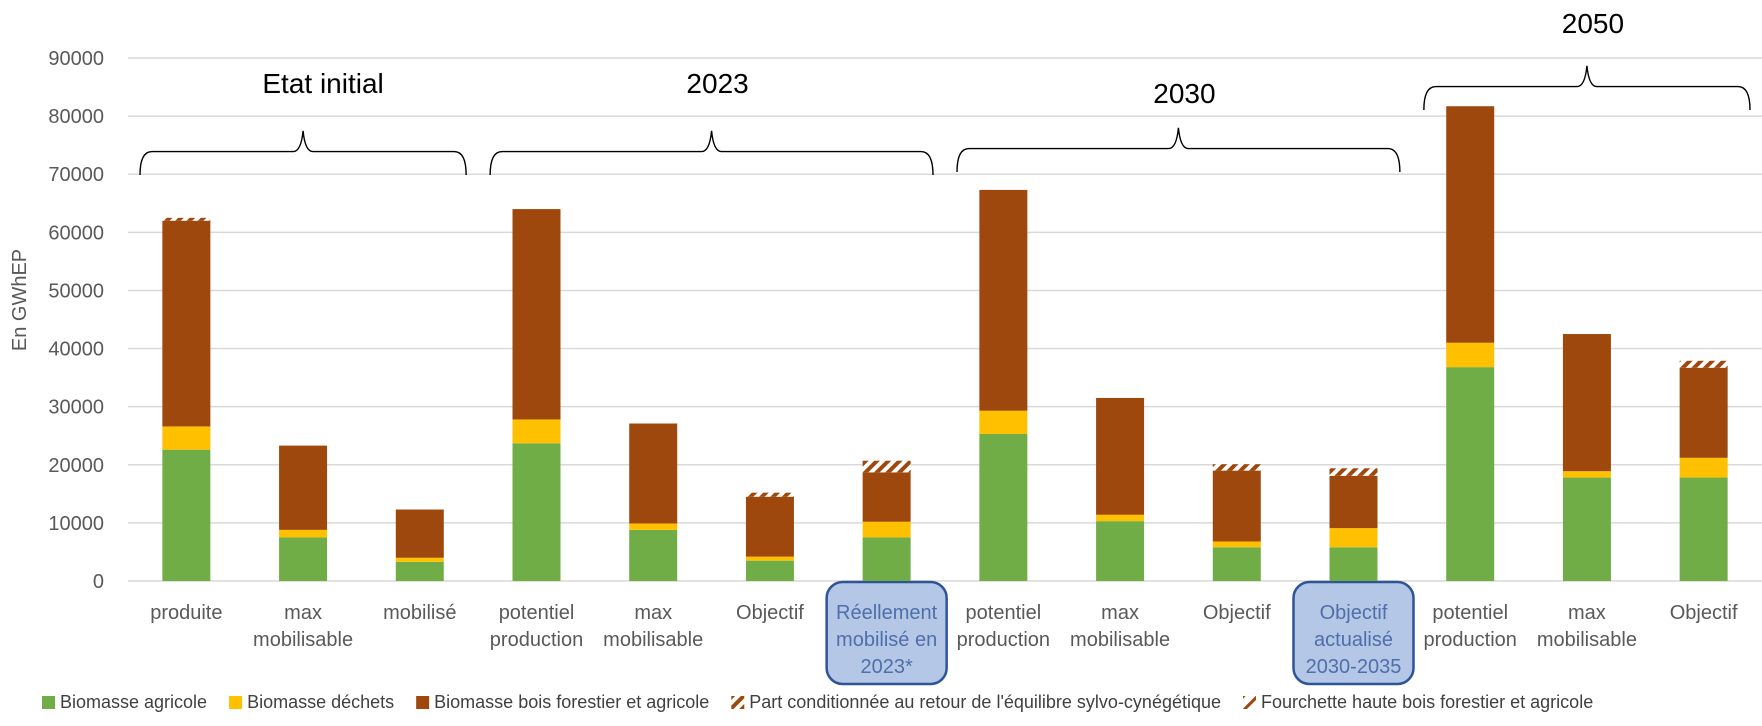 Image resolution: width=1762 pixels, height=726 pixels. What do you see at coordinates (76, 175) in the screenshot?
I see `y-tick-label: 70000` at bounding box center [76, 175].